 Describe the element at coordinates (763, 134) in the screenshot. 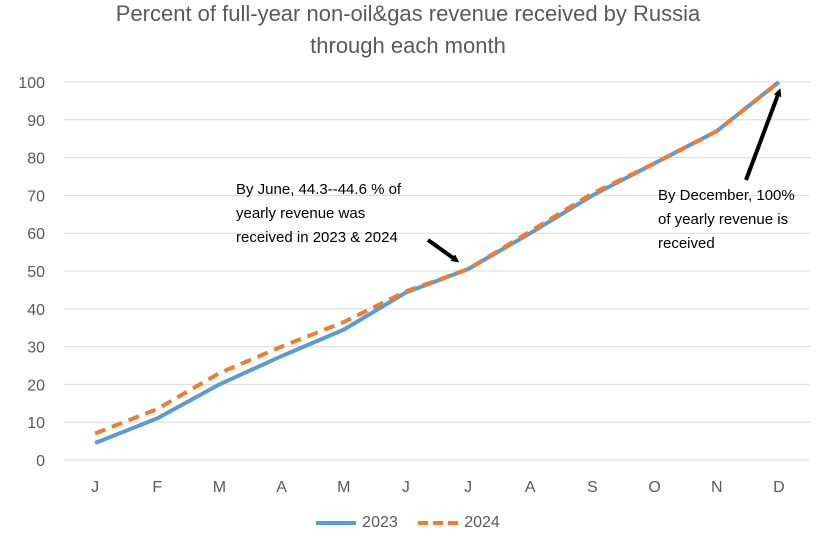

I see `annotation-december-arrow` at that location.